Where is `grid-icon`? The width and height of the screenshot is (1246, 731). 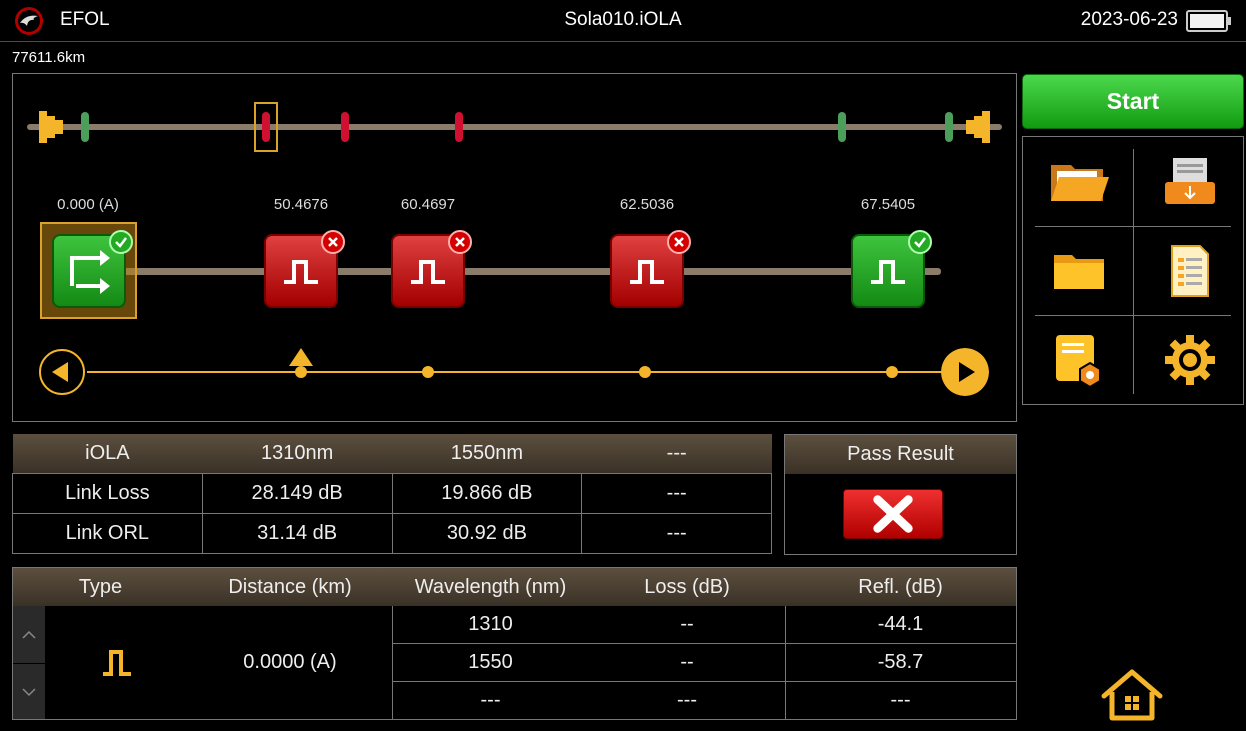
grid-icon is located at coordinates (1132, 703).